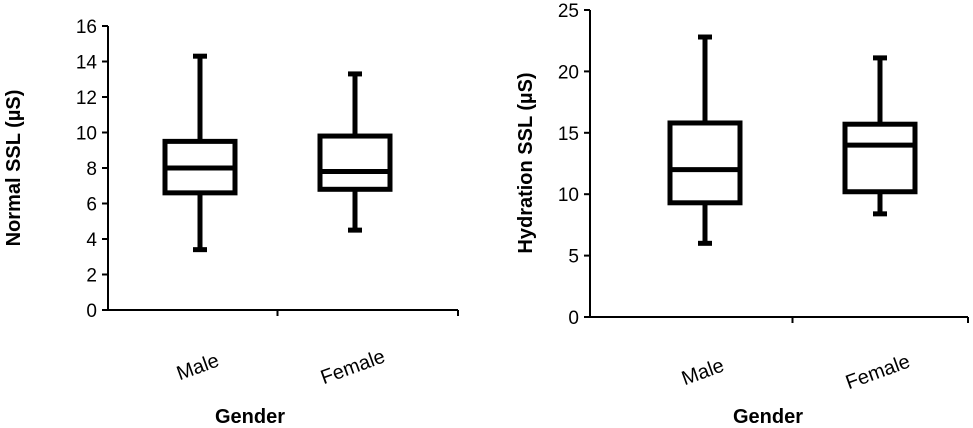 The height and width of the screenshot is (428, 973). What do you see at coordinates (568, 11) in the screenshot?
I see `y-tick-label: 25` at bounding box center [568, 11].